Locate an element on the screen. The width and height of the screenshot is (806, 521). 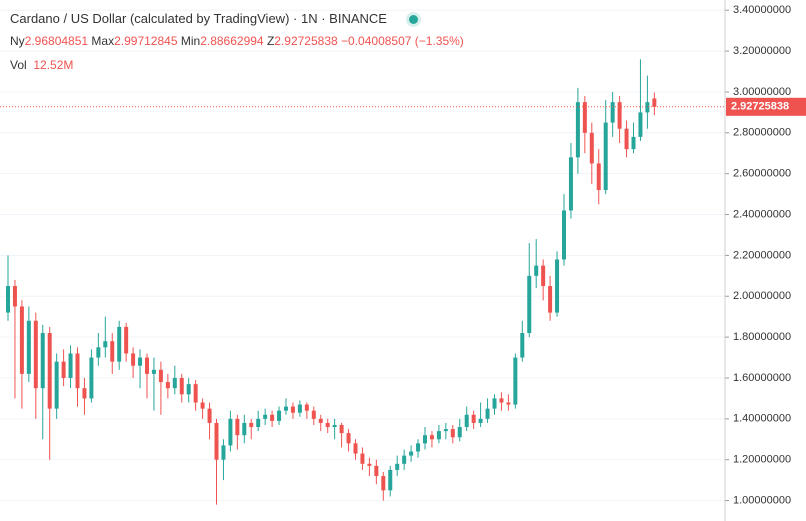
volume-value: 12.52M is located at coordinates (53, 65).